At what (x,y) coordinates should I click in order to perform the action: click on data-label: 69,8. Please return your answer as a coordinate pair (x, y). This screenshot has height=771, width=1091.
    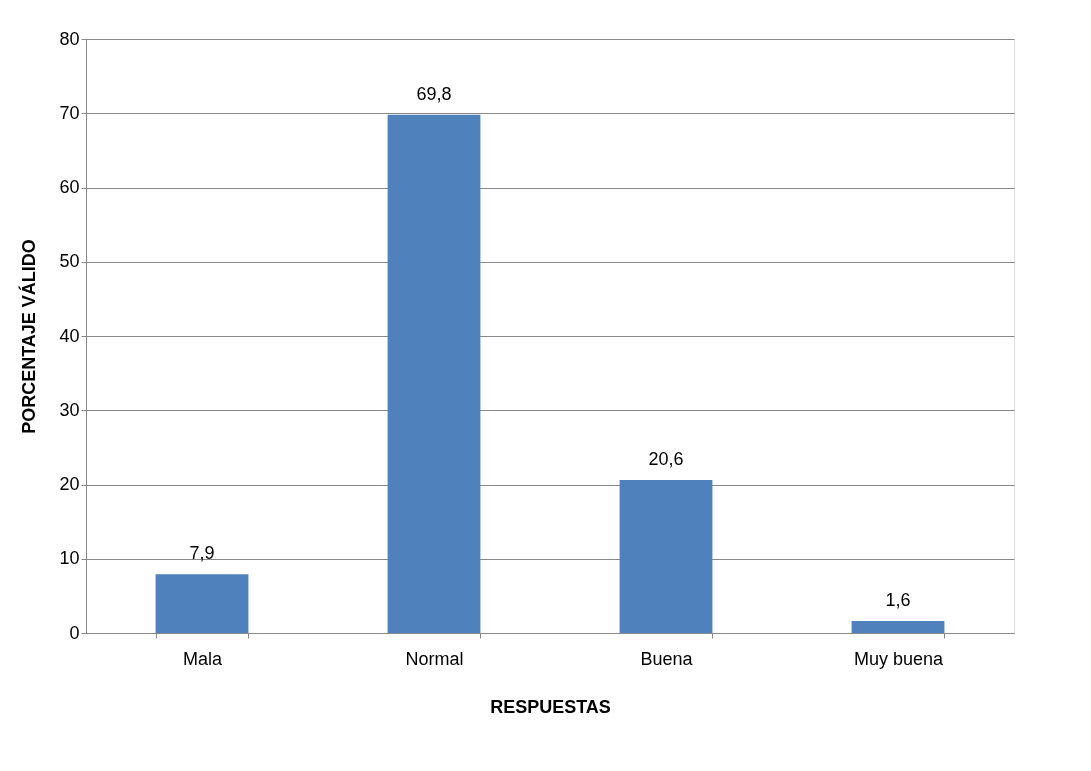
    Looking at the image, I should click on (434, 93).